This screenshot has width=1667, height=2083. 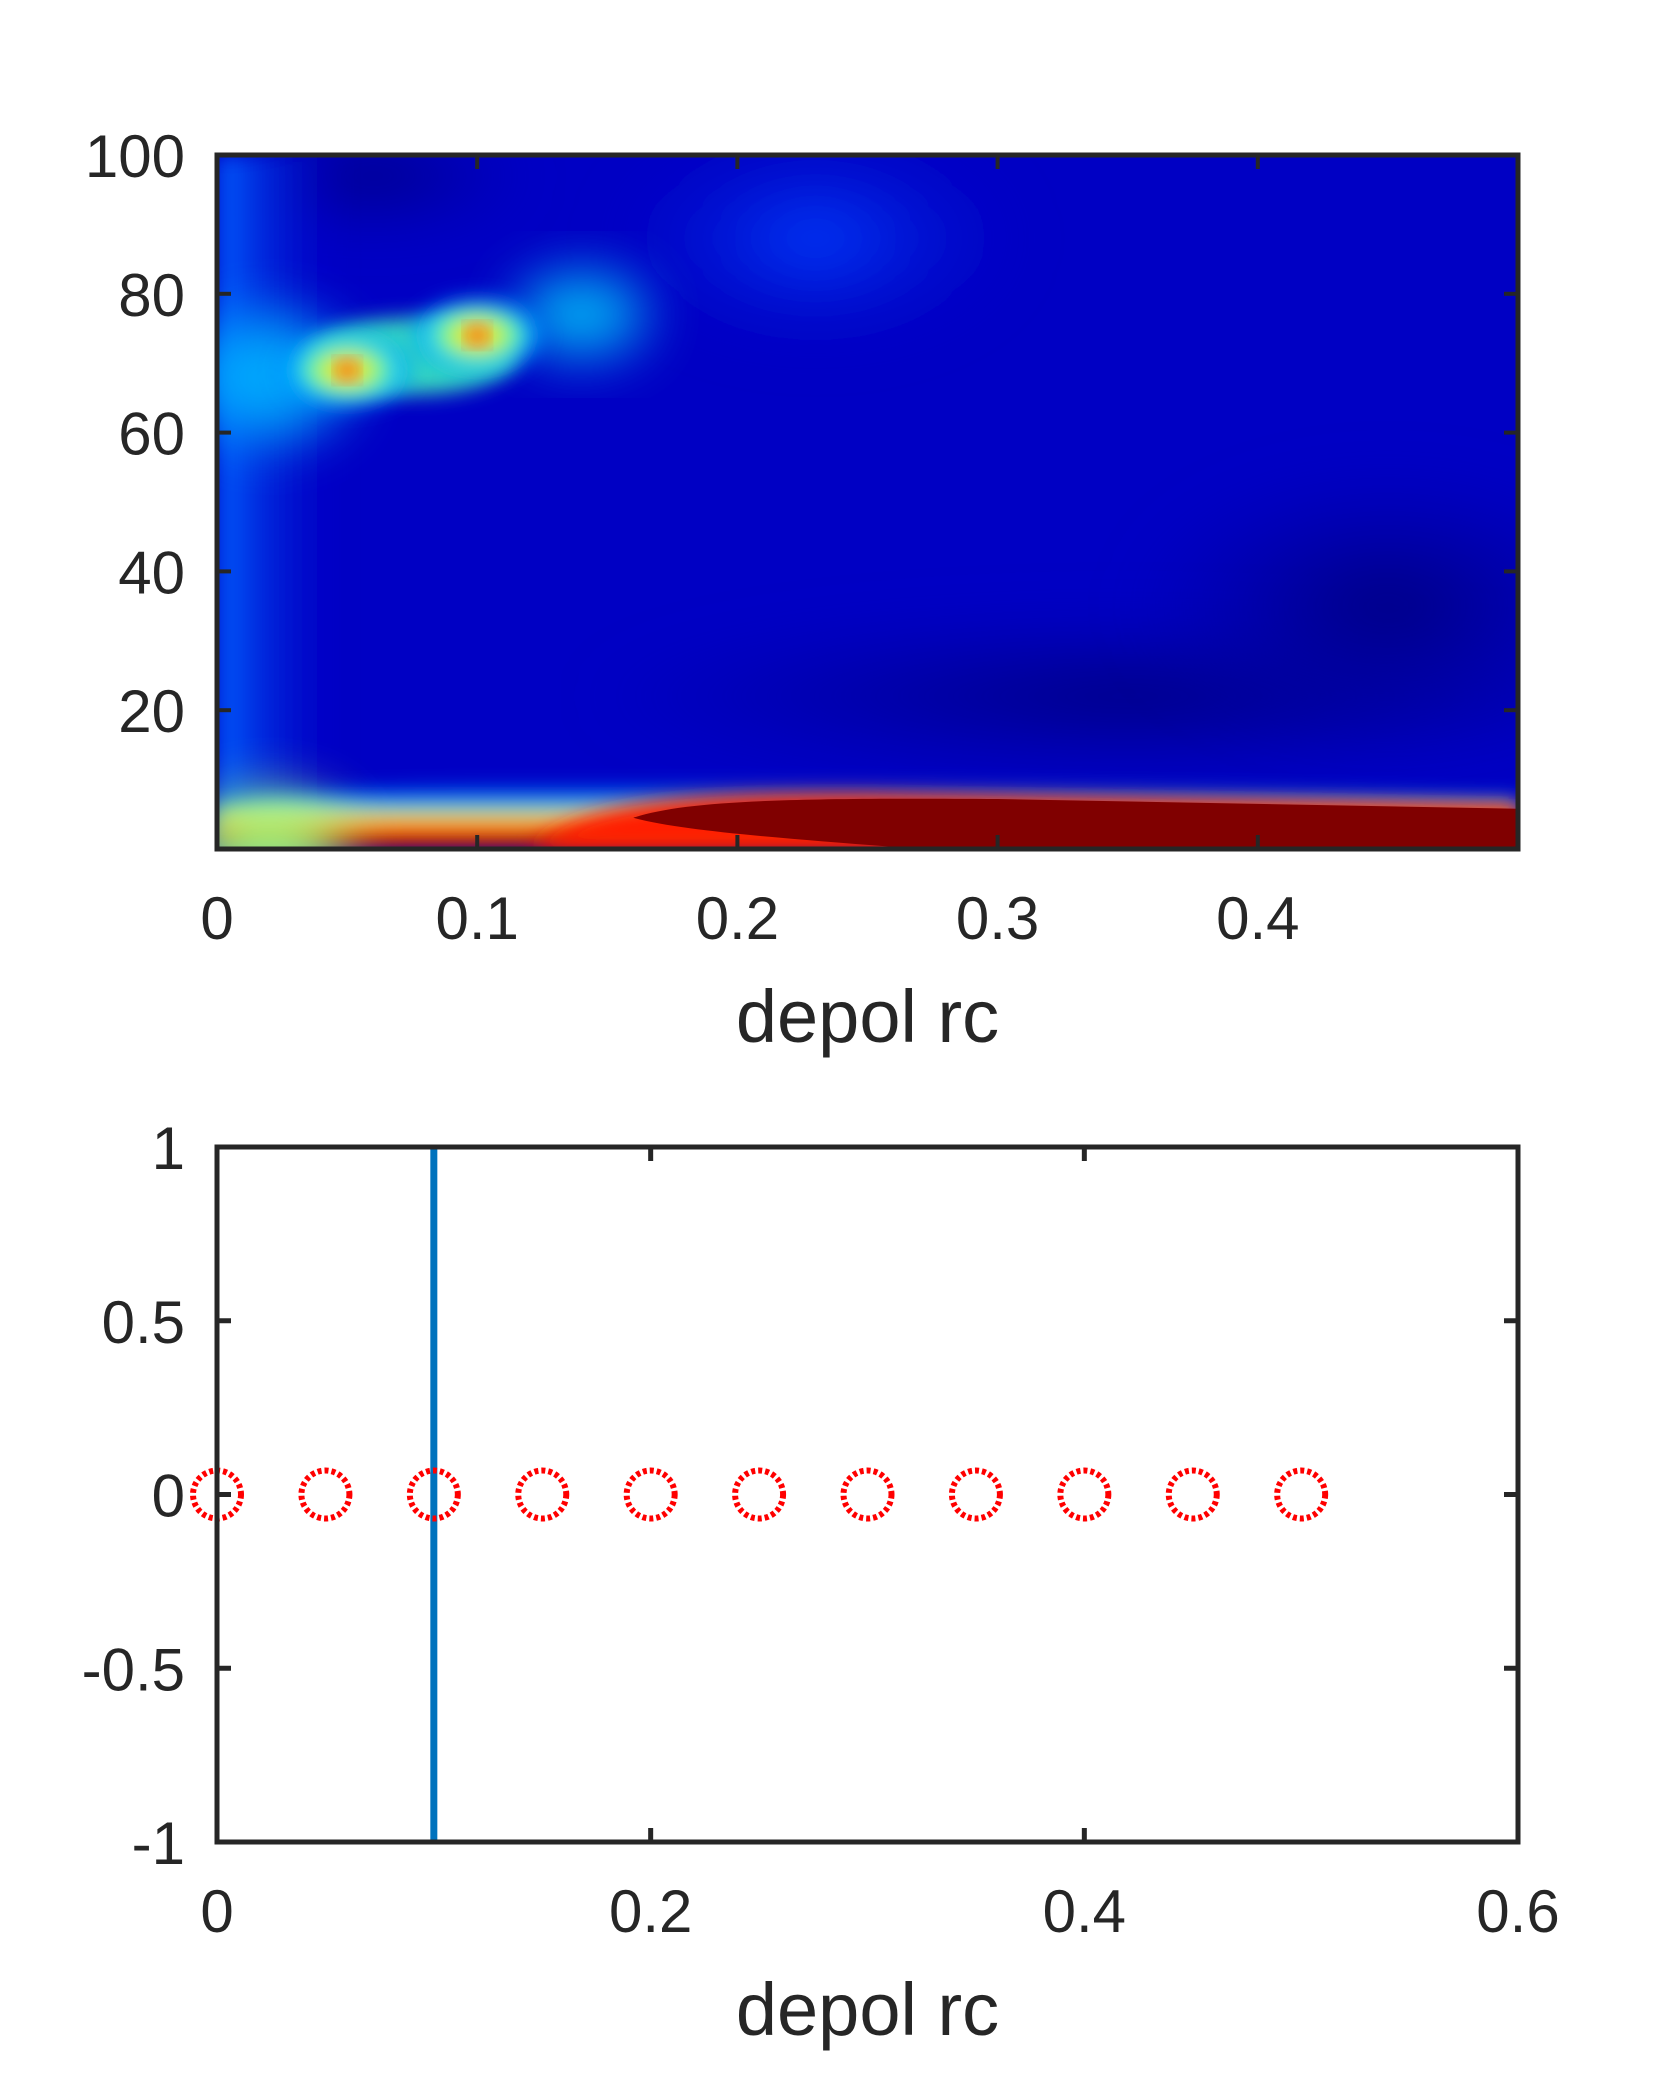 I want to click on scatter-y-tick-label: 0.5, so click(x=143, y=1322).